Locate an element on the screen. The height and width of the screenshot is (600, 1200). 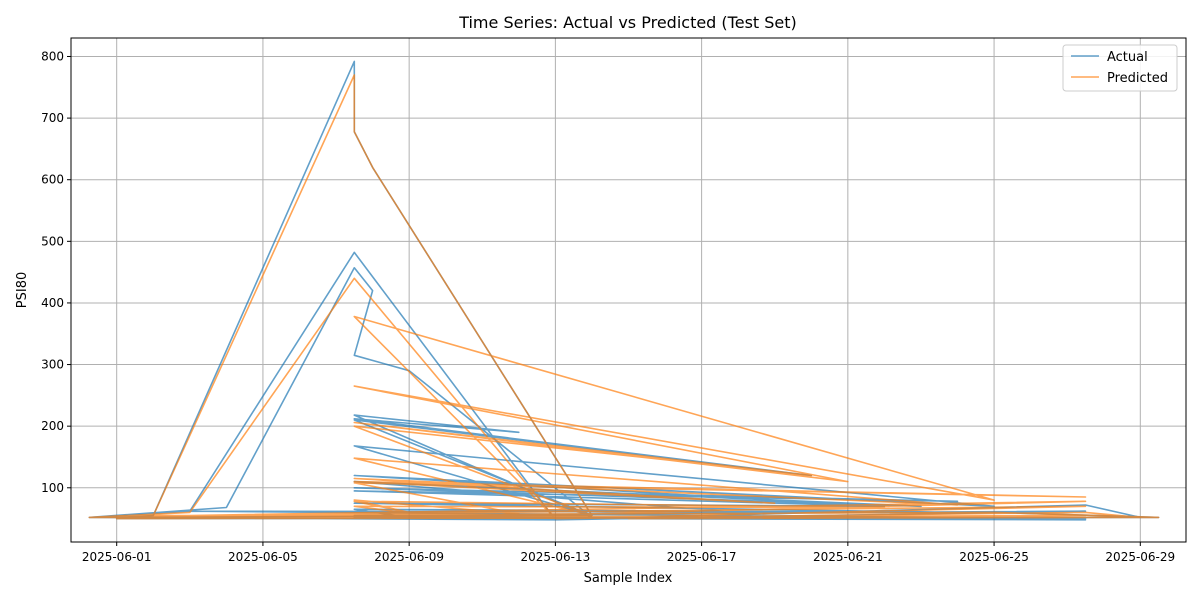
y-tick-label: 700 is located at coordinates (52, 118).